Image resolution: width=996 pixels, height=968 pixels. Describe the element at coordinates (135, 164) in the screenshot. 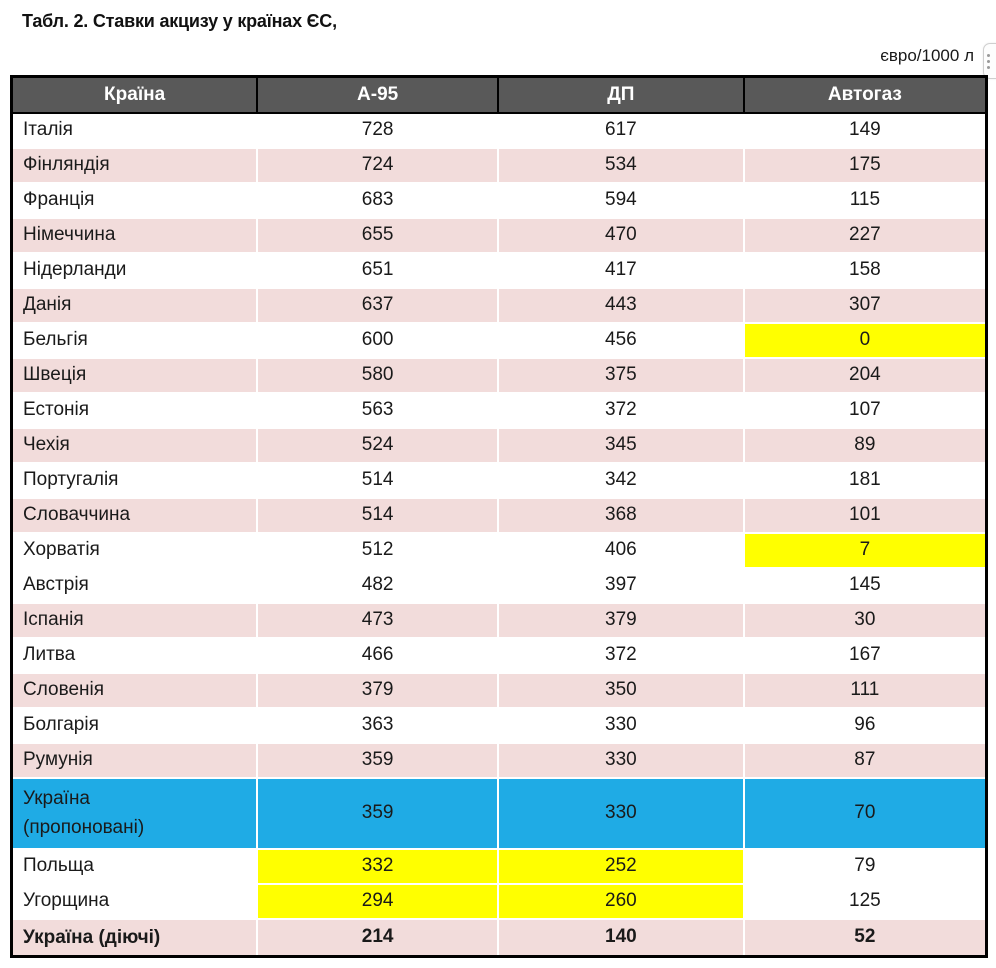

I see `country-cell: Фінляндія` at that location.